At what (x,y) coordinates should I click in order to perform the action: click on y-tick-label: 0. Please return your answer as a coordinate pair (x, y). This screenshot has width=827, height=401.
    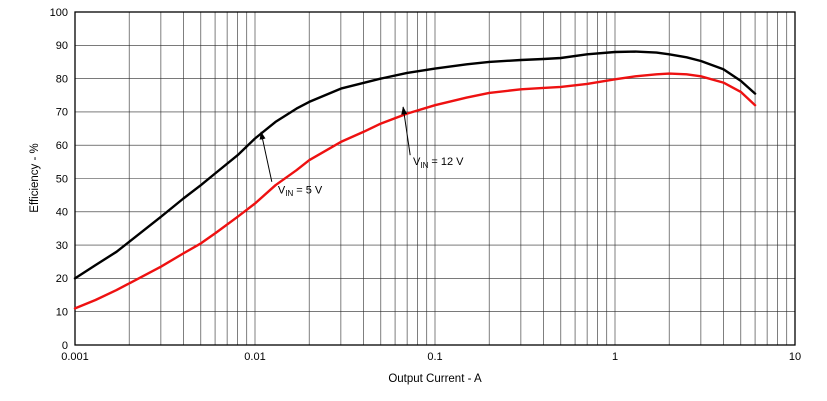
    Looking at the image, I should click on (65, 346).